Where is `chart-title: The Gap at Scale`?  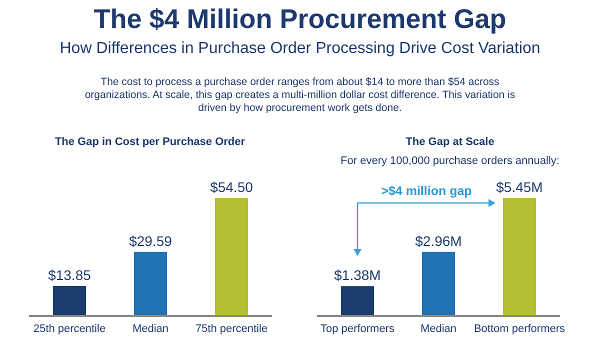
chart-title: The Gap at Scale is located at coordinates (450, 142).